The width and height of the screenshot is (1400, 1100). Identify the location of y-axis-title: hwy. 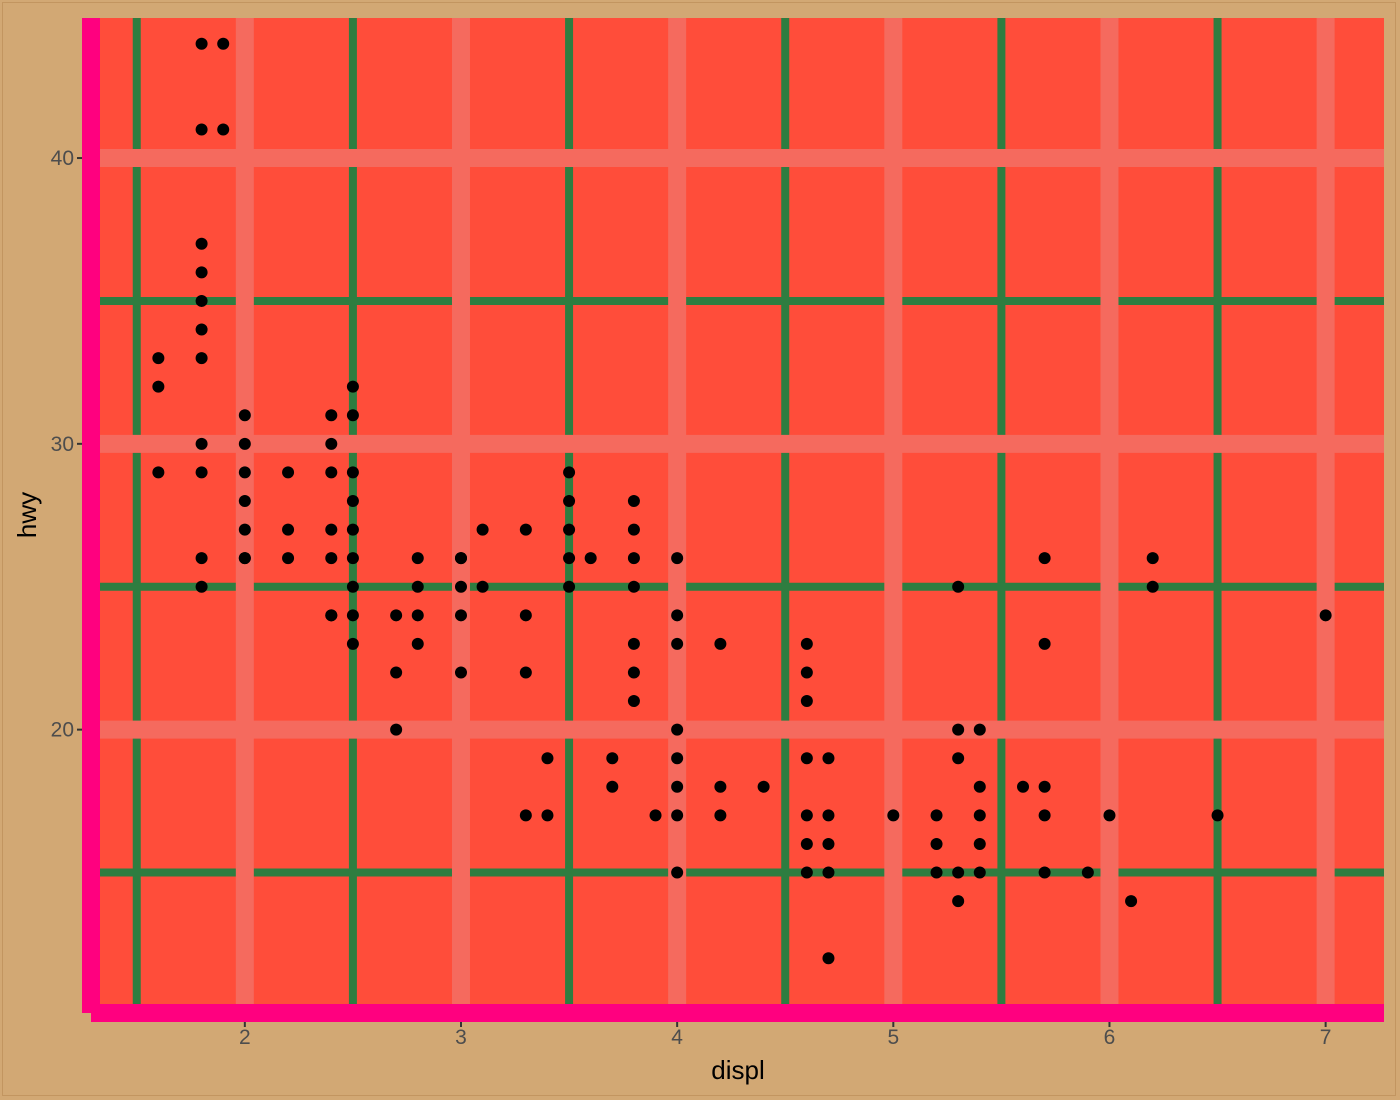
(27, 515).